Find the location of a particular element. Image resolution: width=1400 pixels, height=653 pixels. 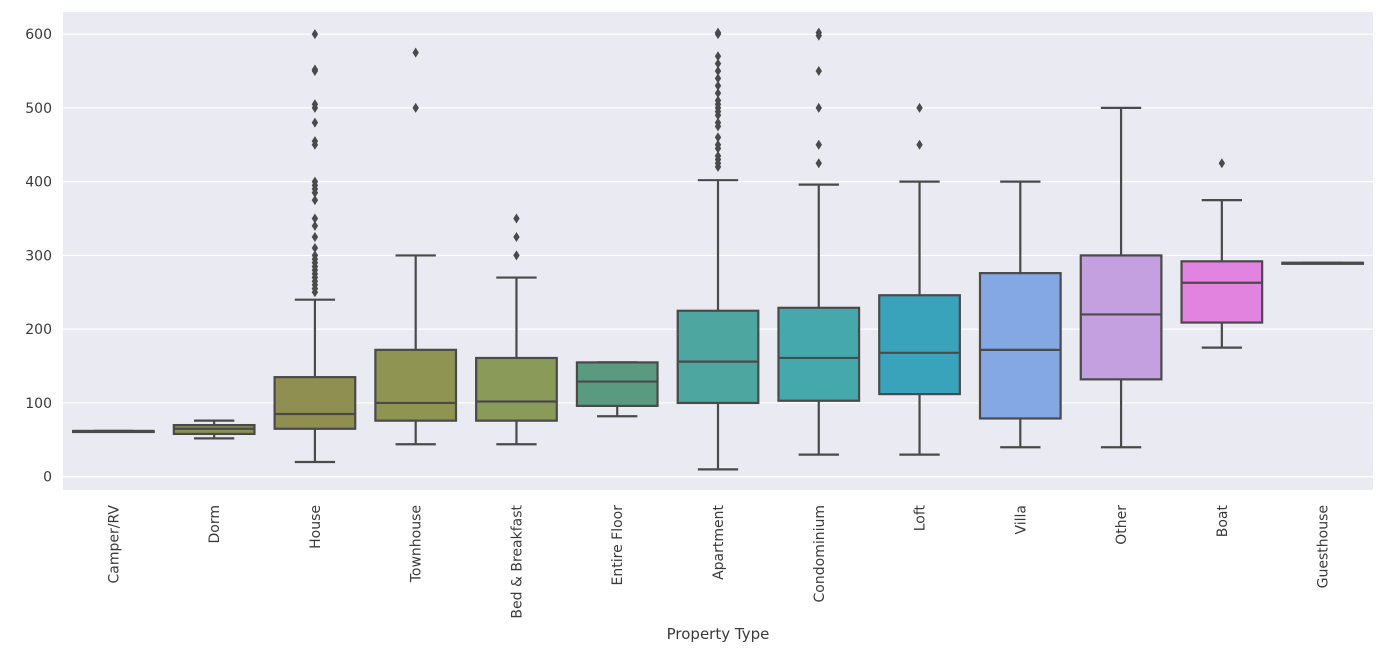

x-tick-label: Villa is located at coordinates (1021, 520).